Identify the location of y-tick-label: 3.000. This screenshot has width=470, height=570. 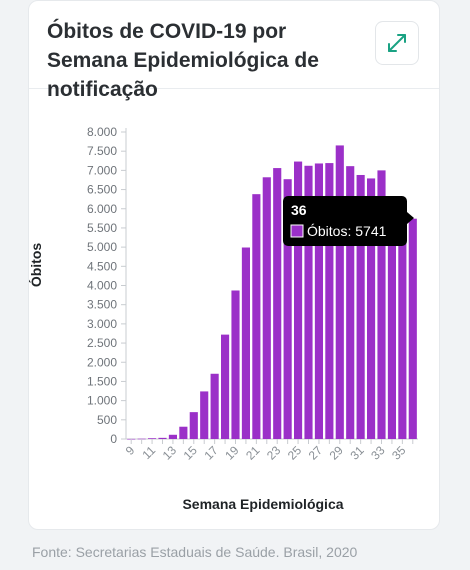
(102, 324).